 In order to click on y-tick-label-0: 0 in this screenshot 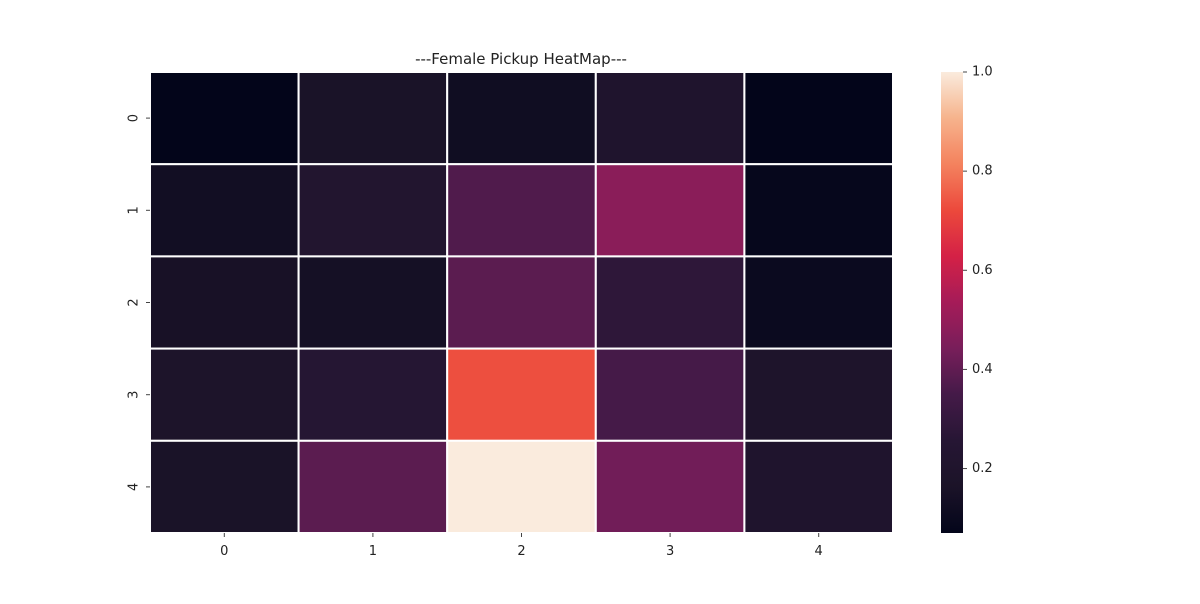, I will do `click(134, 118)`.